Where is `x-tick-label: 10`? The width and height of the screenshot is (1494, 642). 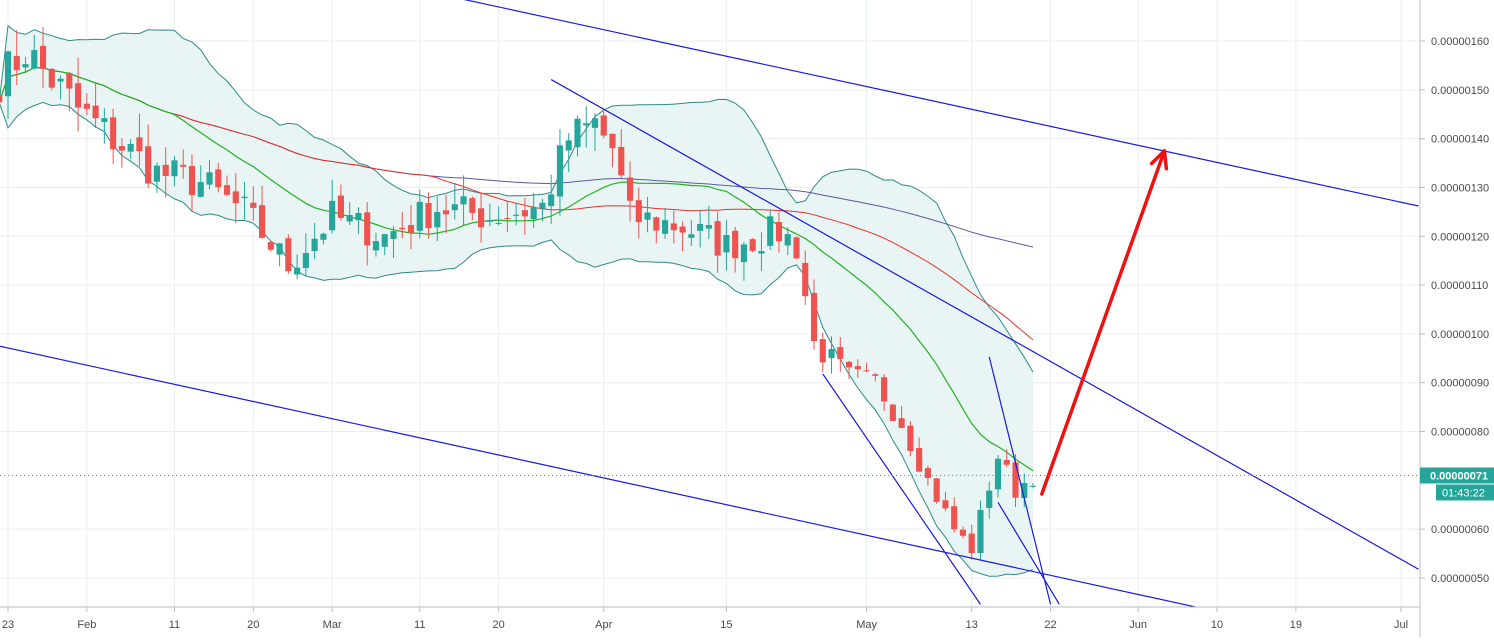 x-tick-label: 10 is located at coordinates (1217, 625).